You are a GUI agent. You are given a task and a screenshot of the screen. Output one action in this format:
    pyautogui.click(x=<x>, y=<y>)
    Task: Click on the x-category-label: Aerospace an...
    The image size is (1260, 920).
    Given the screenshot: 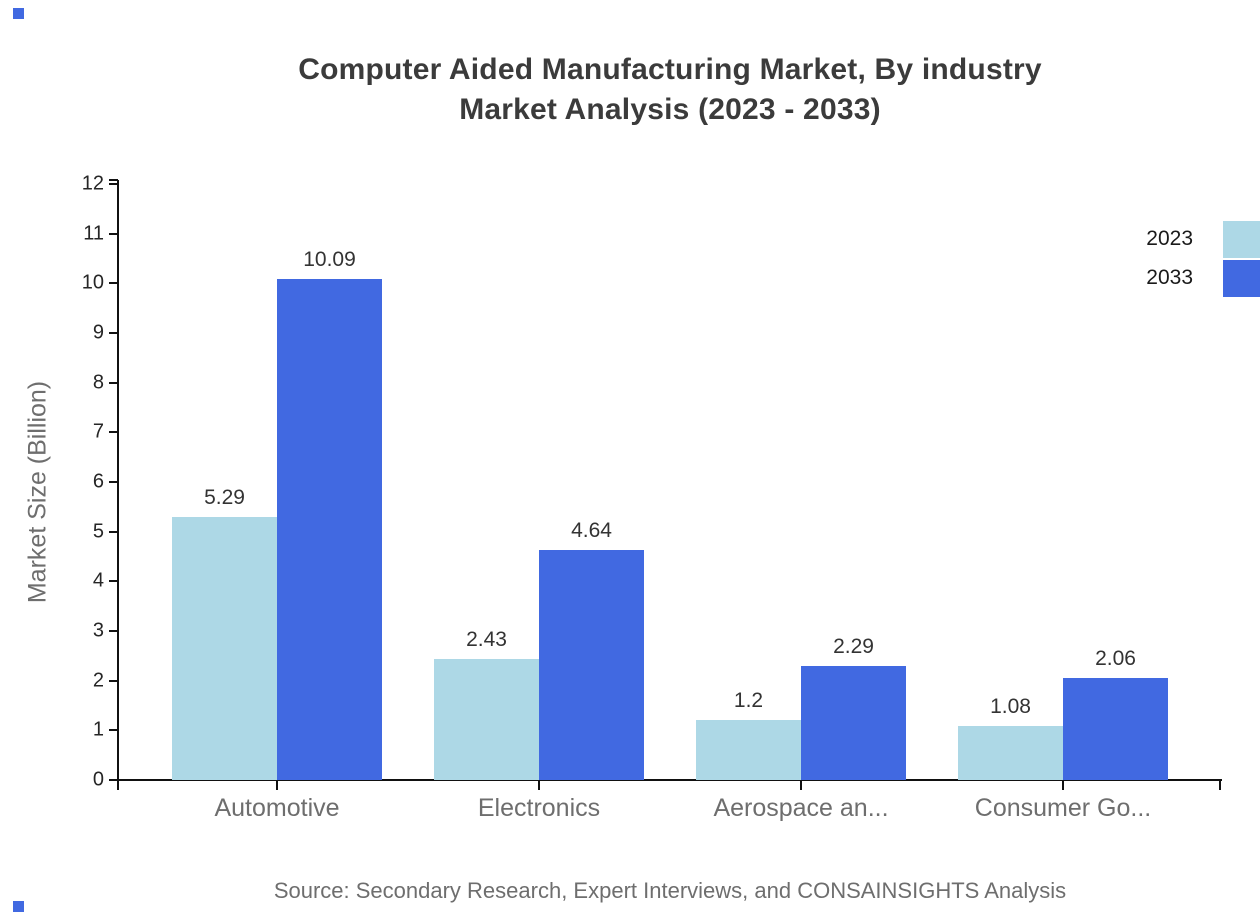 What is the action you would take?
    pyautogui.click(x=801, y=808)
    